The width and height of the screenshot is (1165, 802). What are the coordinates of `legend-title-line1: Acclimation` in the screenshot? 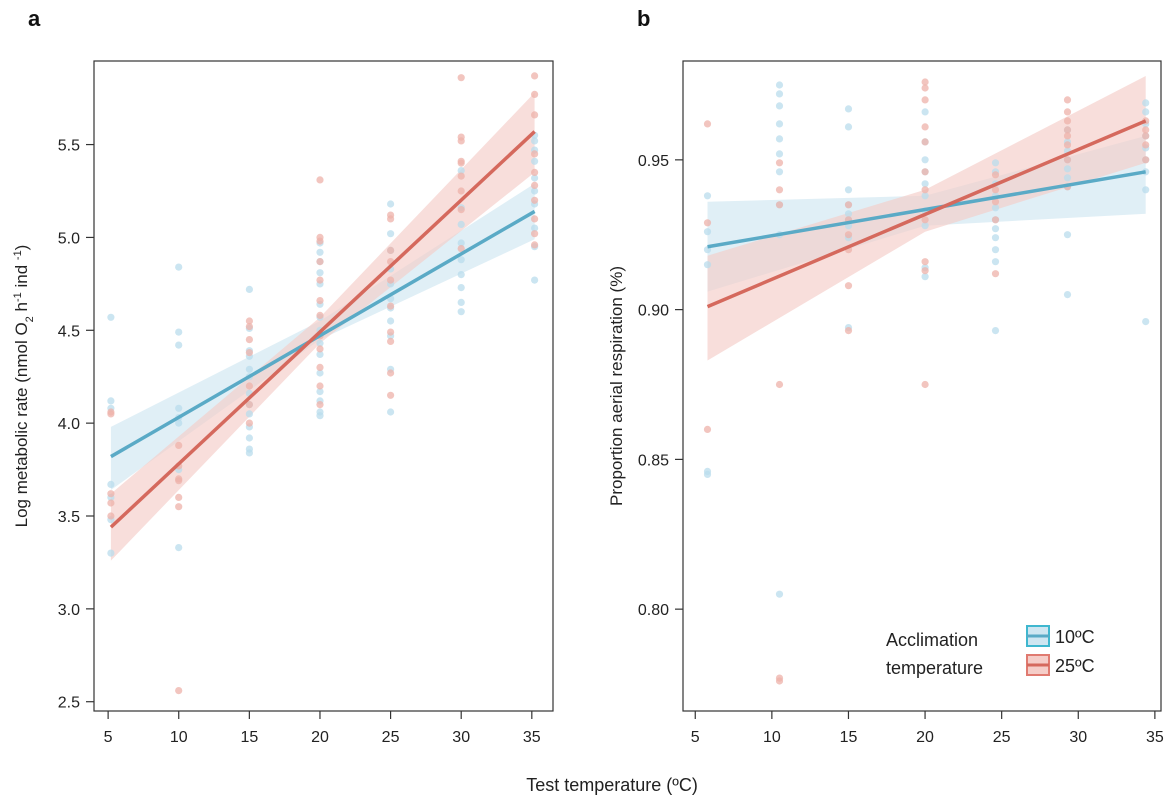 It's located at (932, 640).